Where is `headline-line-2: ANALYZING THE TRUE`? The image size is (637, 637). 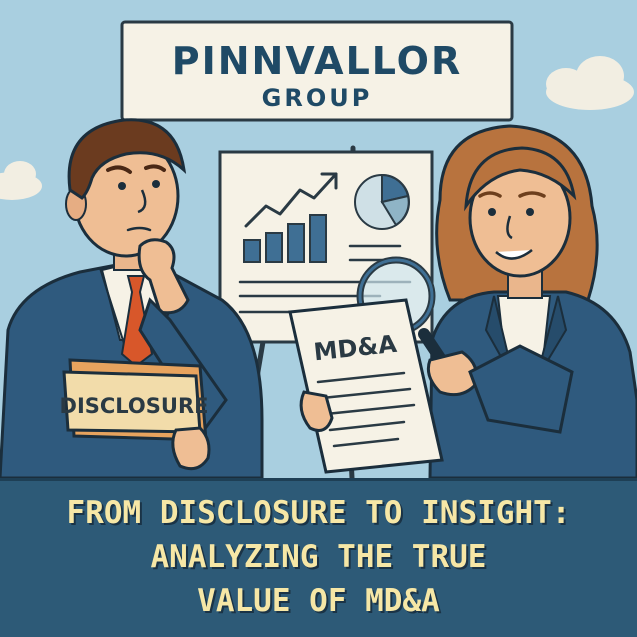
headline-line-2: ANALYZING THE TRUE is located at coordinates (318, 557).